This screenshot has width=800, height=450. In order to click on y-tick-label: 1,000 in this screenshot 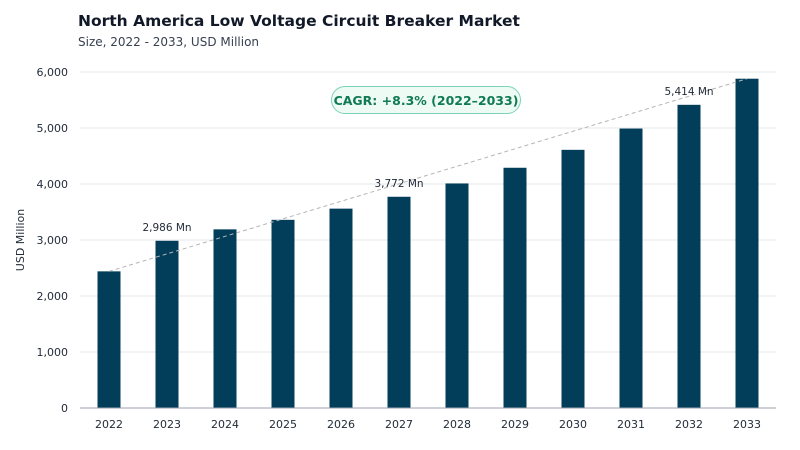, I will do `click(53, 352)`.